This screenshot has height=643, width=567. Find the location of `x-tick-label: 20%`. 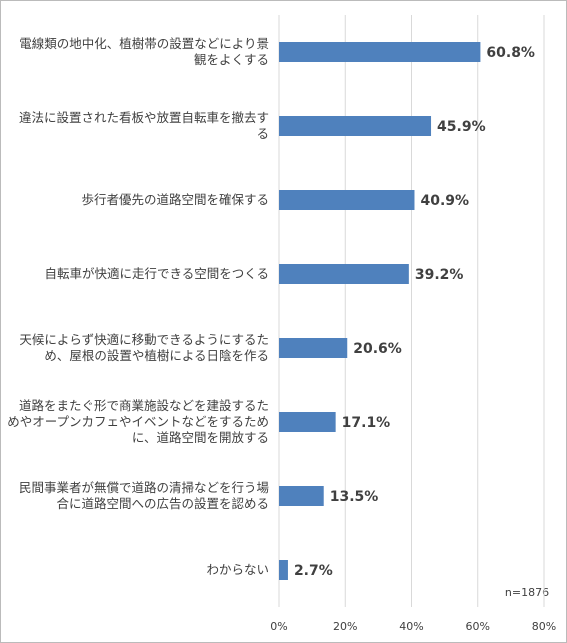

x-tick-label: 20% is located at coordinates (345, 626).